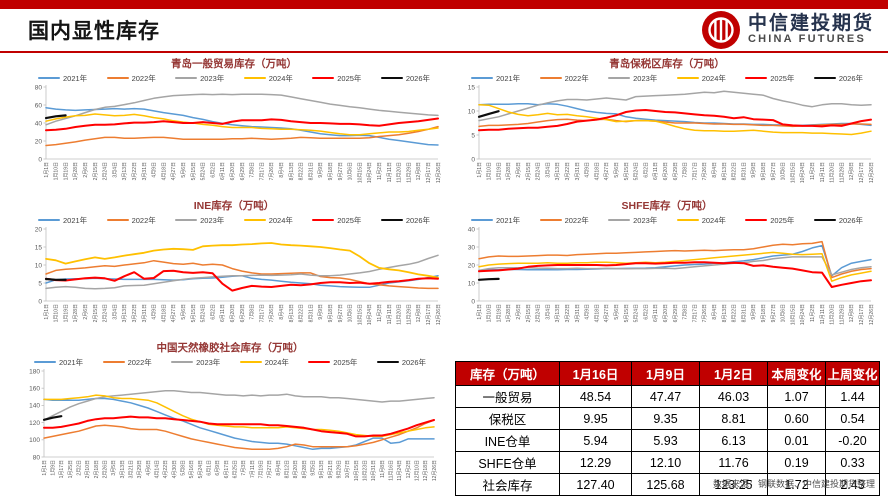 This screenshot has width=888, height=500. I want to click on x-tick-label: 3月22日, so click(135, 171).